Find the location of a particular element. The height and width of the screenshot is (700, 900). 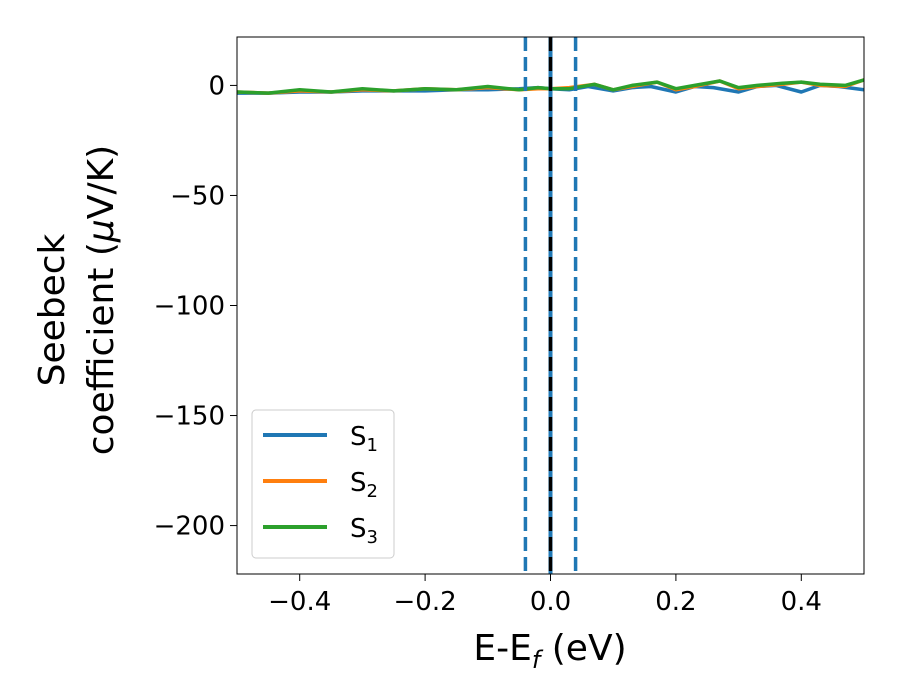

vline-layer is located at coordinates (550, 305).